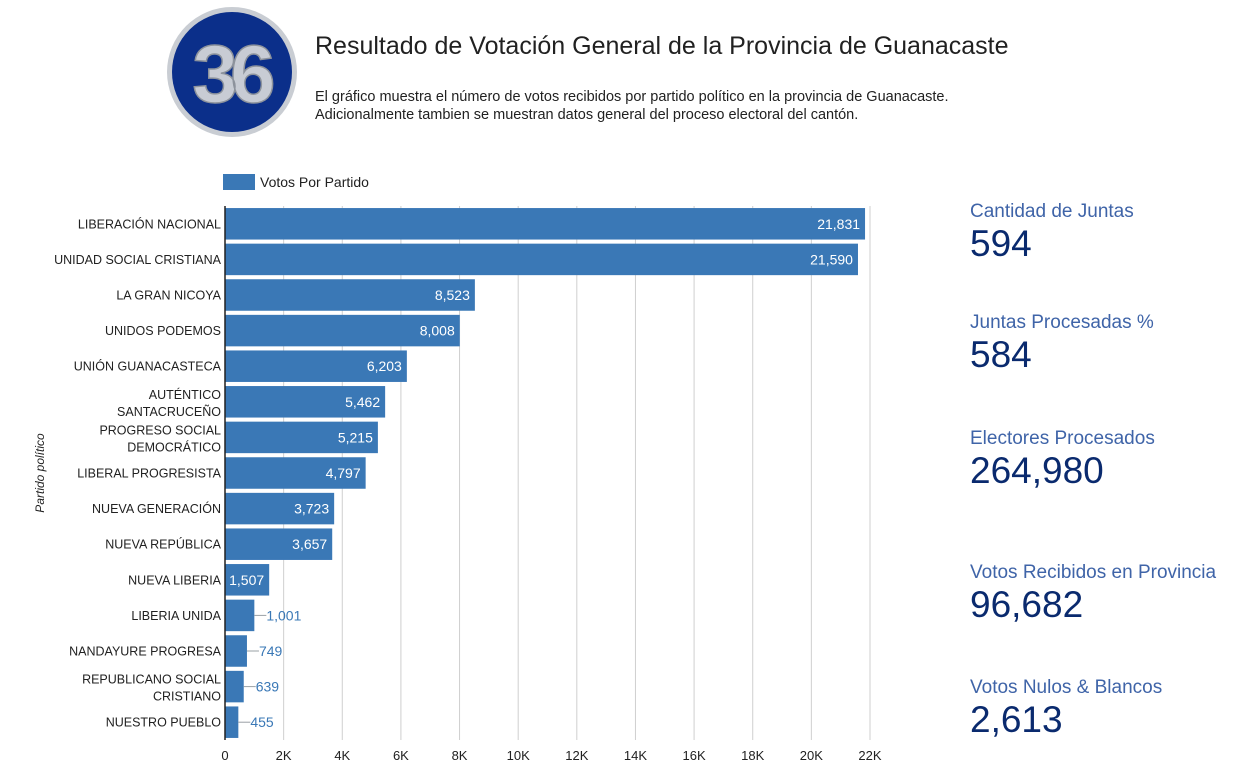  What do you see at coordinates (362, 402) in the screenshot?
I see `data-label: 5,462` at bounding box center [362, 402].